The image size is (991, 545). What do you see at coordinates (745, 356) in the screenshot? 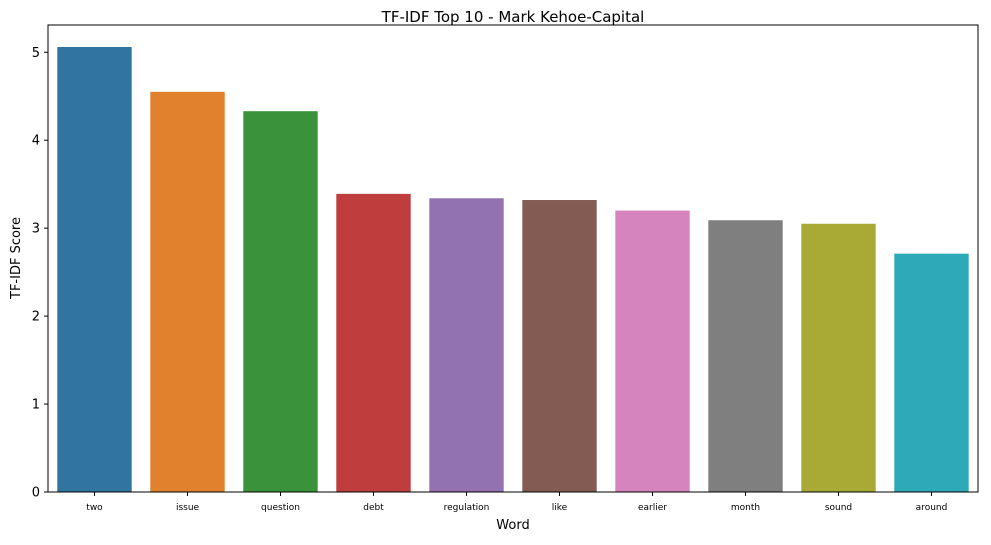
I see `bar-month` at bounding box center [745, 356].